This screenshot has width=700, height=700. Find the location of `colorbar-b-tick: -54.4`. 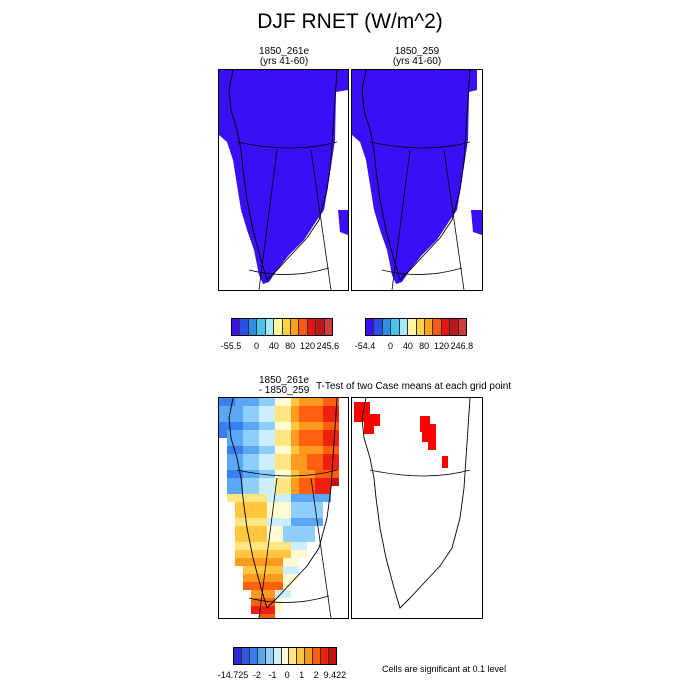

colorbar-b-tick: -54.4 is located at coordinates (365, 346).